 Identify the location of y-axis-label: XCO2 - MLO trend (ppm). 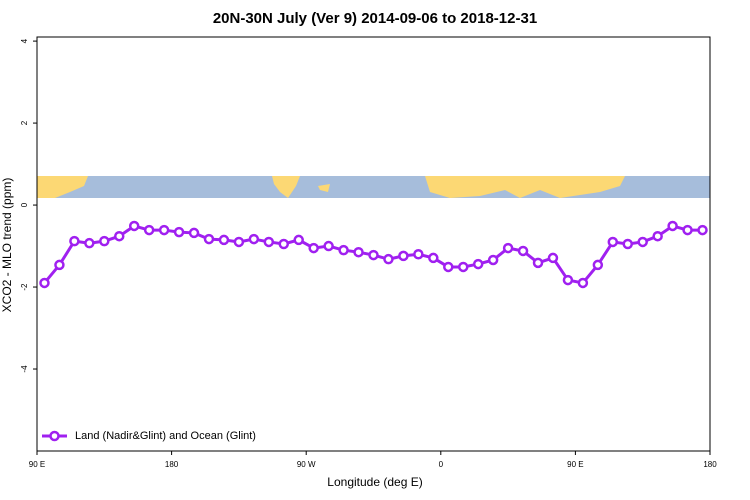
(7, 245).